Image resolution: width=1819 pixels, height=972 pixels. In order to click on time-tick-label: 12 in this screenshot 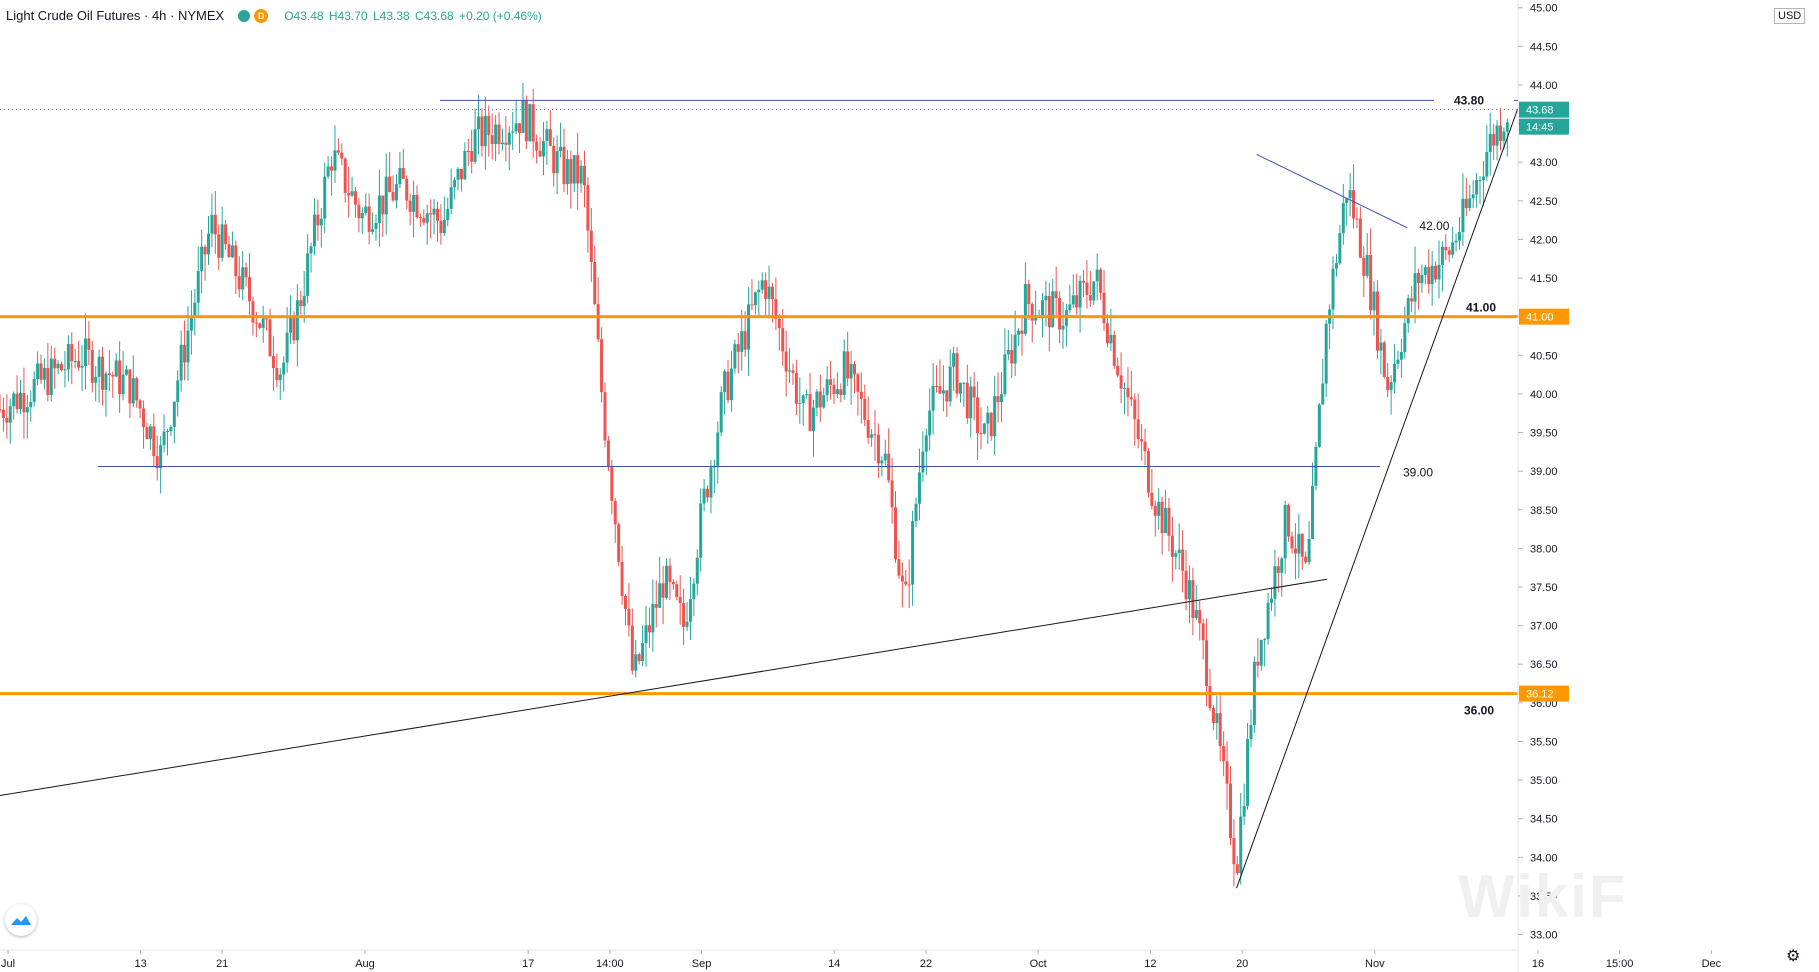, I will do `click(1150, 964)`.